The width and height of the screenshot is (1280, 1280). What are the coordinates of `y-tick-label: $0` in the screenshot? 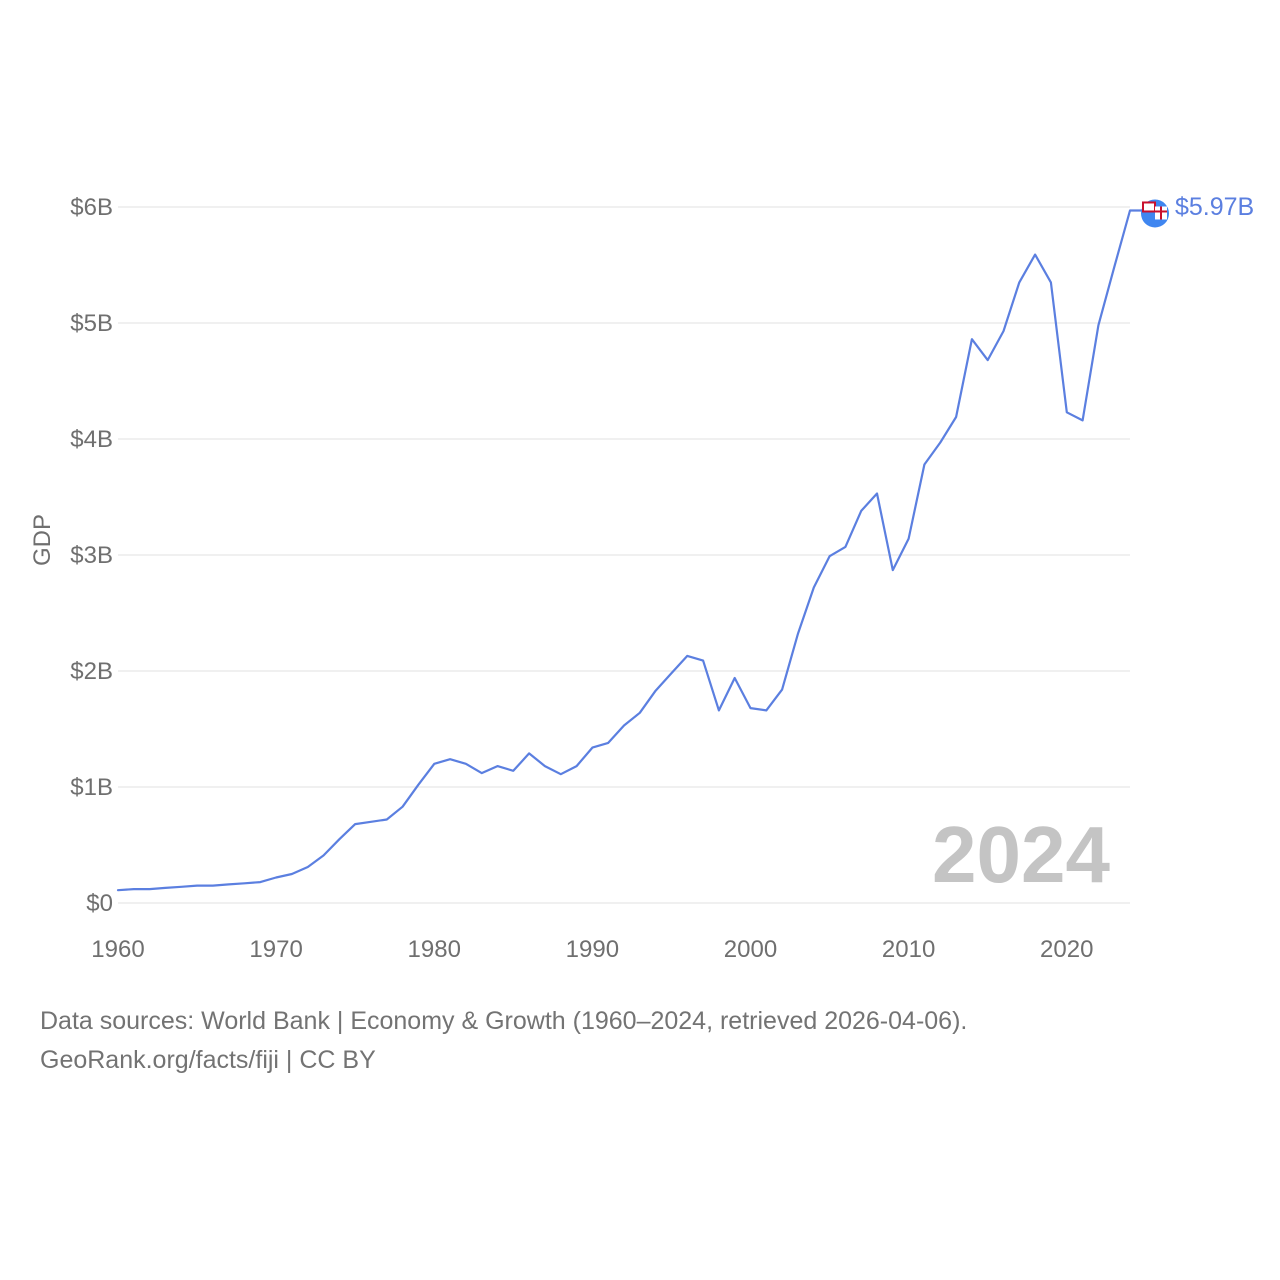 It's located at (99, 903).